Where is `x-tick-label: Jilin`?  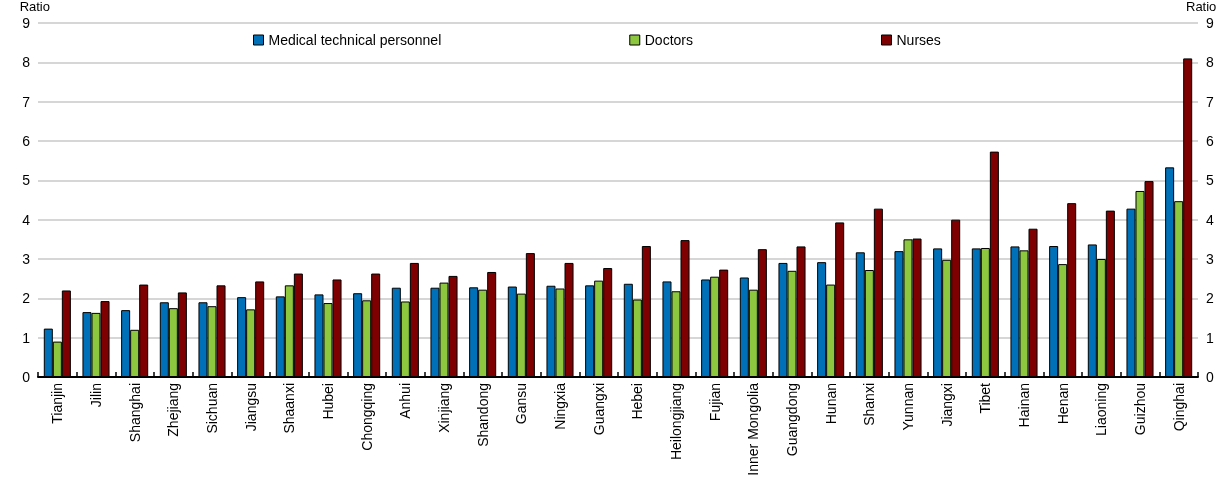
x-tick-label: Jilin is located at coordinates (96, 395).